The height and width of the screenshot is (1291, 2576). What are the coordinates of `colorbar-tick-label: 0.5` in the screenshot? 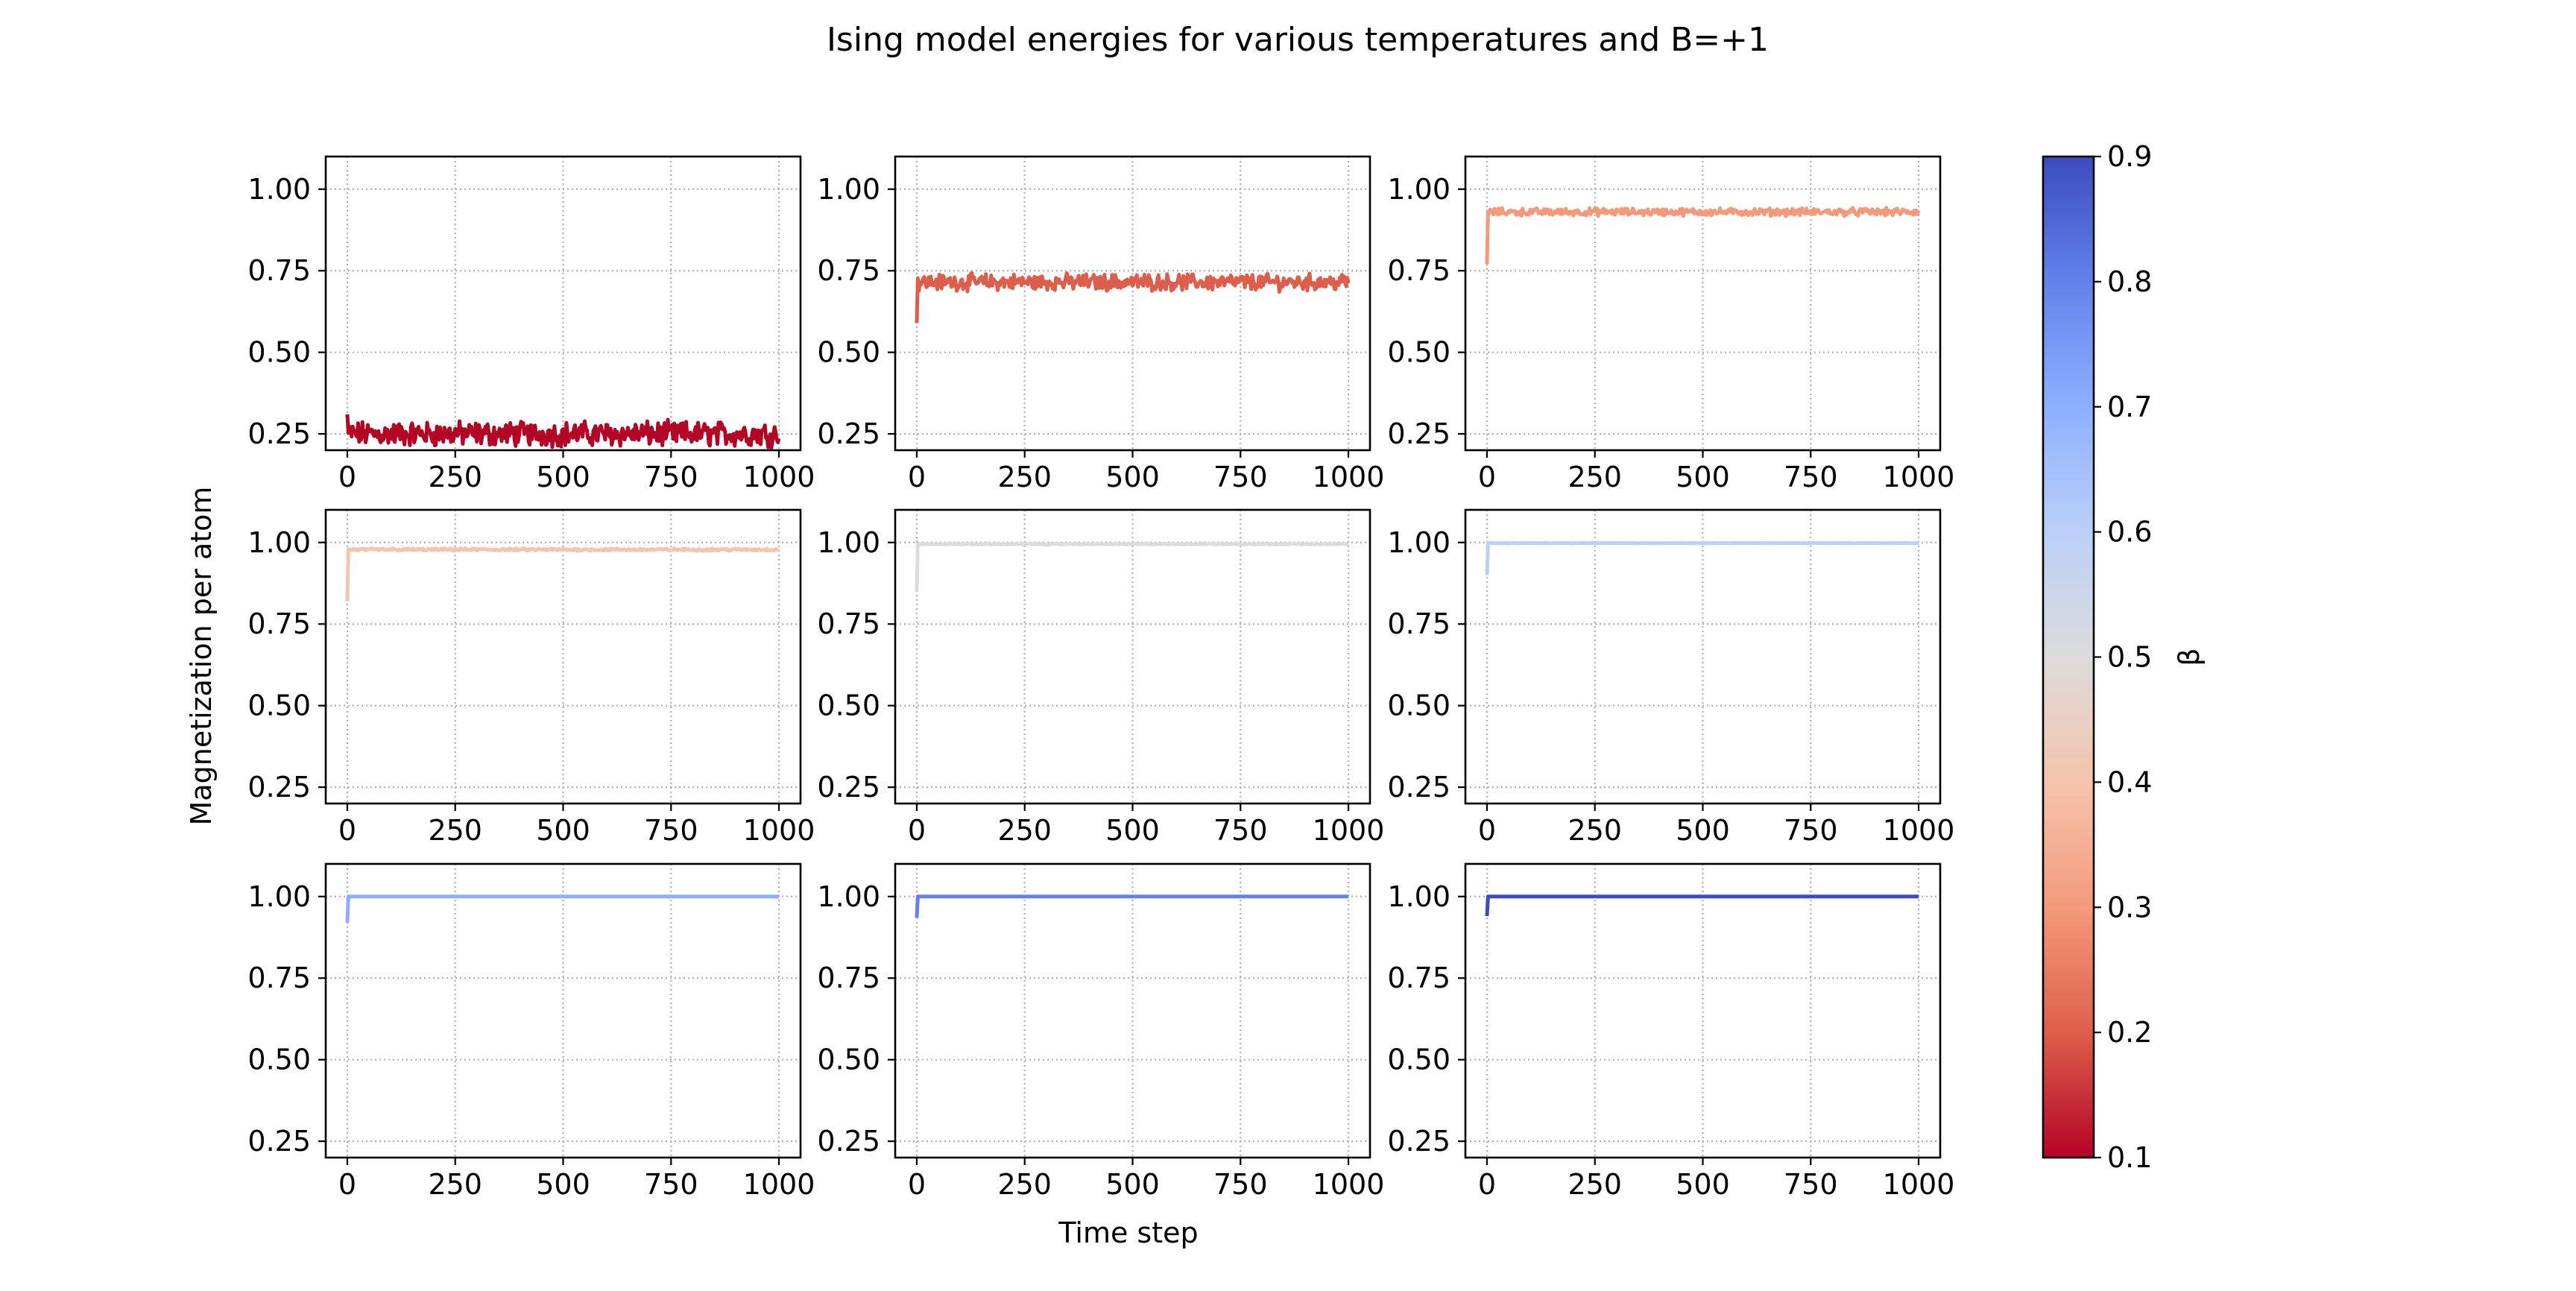 It's located at (2129, 657).